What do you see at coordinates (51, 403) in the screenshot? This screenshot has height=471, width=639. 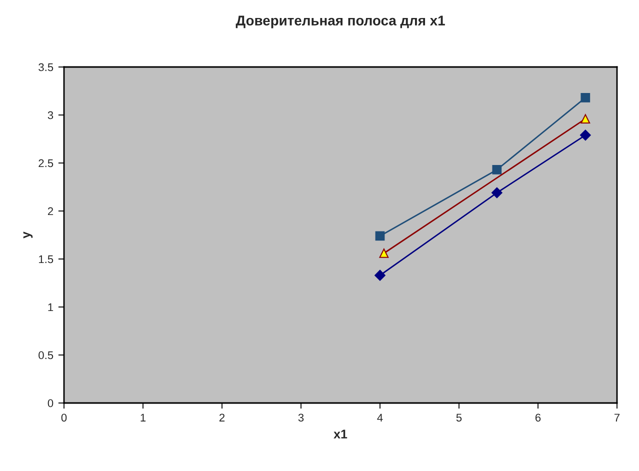 I see `y-tick-label: 0` at bounding box center [51, 403].